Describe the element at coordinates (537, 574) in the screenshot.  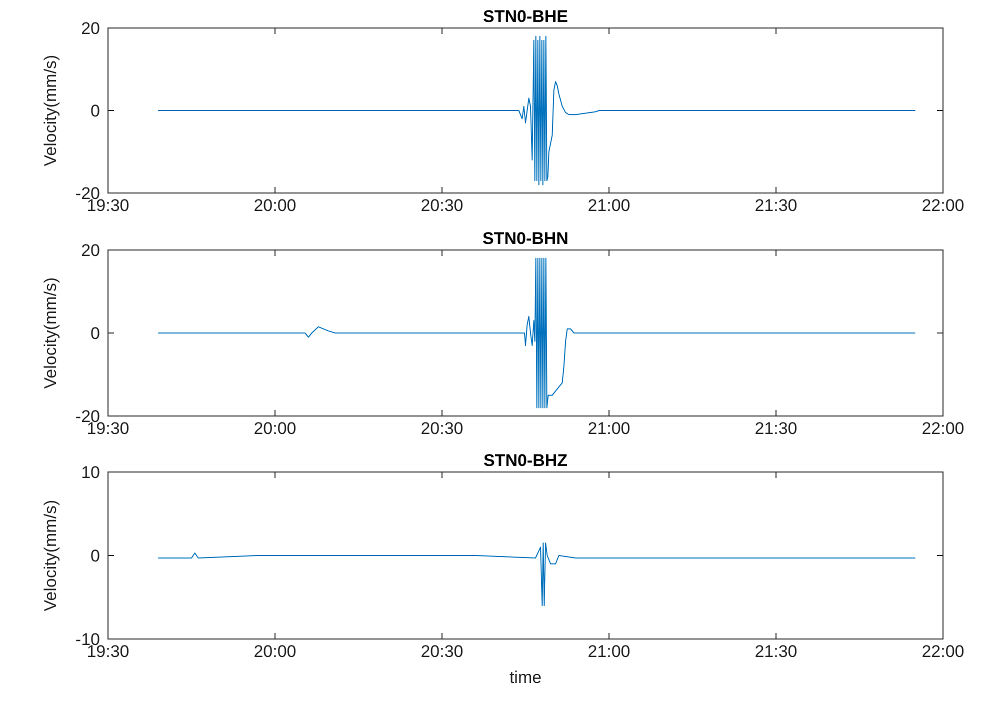
I see `line-series` at that location.